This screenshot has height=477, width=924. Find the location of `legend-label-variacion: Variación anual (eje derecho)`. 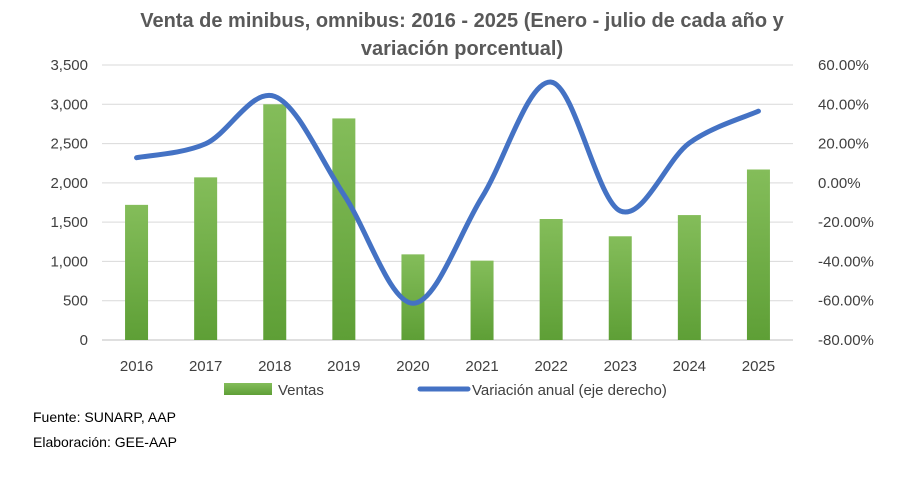

legend-label-variacion: Variación anual (eje derecho) is located at coordinates (569, 390).